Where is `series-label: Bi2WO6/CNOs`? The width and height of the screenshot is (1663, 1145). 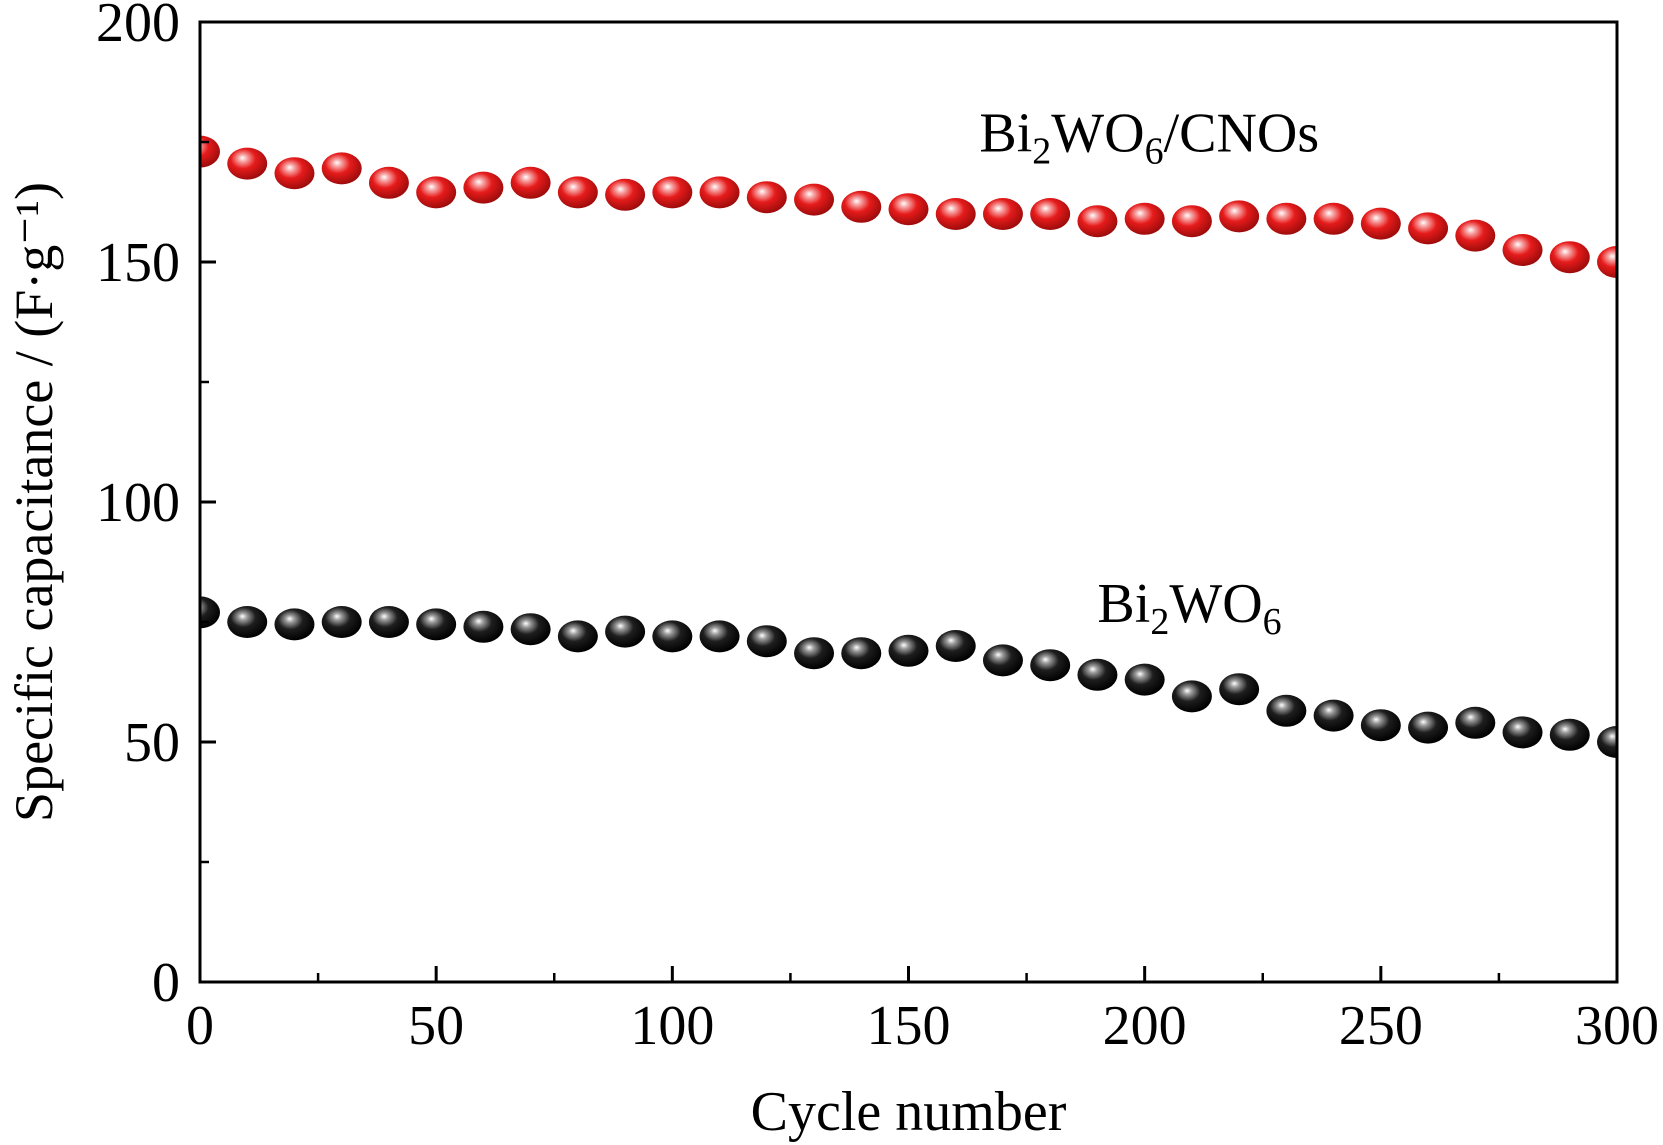 series-label: Bi2WO6/CNOs is located at coordinates (1149, 138).